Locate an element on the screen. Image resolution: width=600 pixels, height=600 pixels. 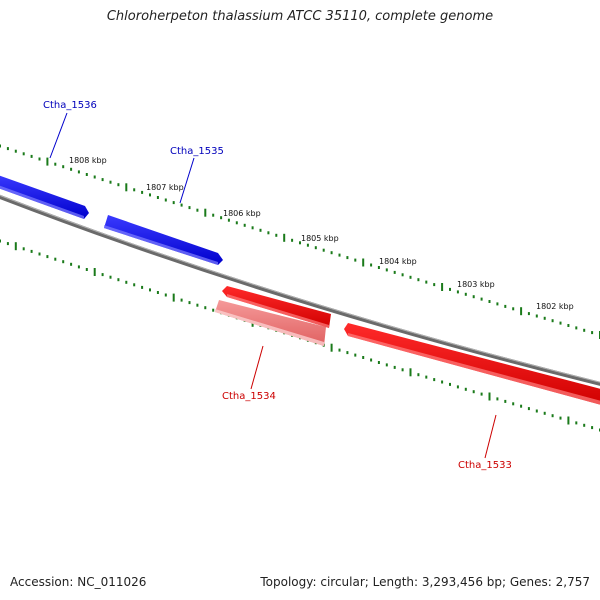
gene-ctha-1534-segment is located at coordinates (276, 307).